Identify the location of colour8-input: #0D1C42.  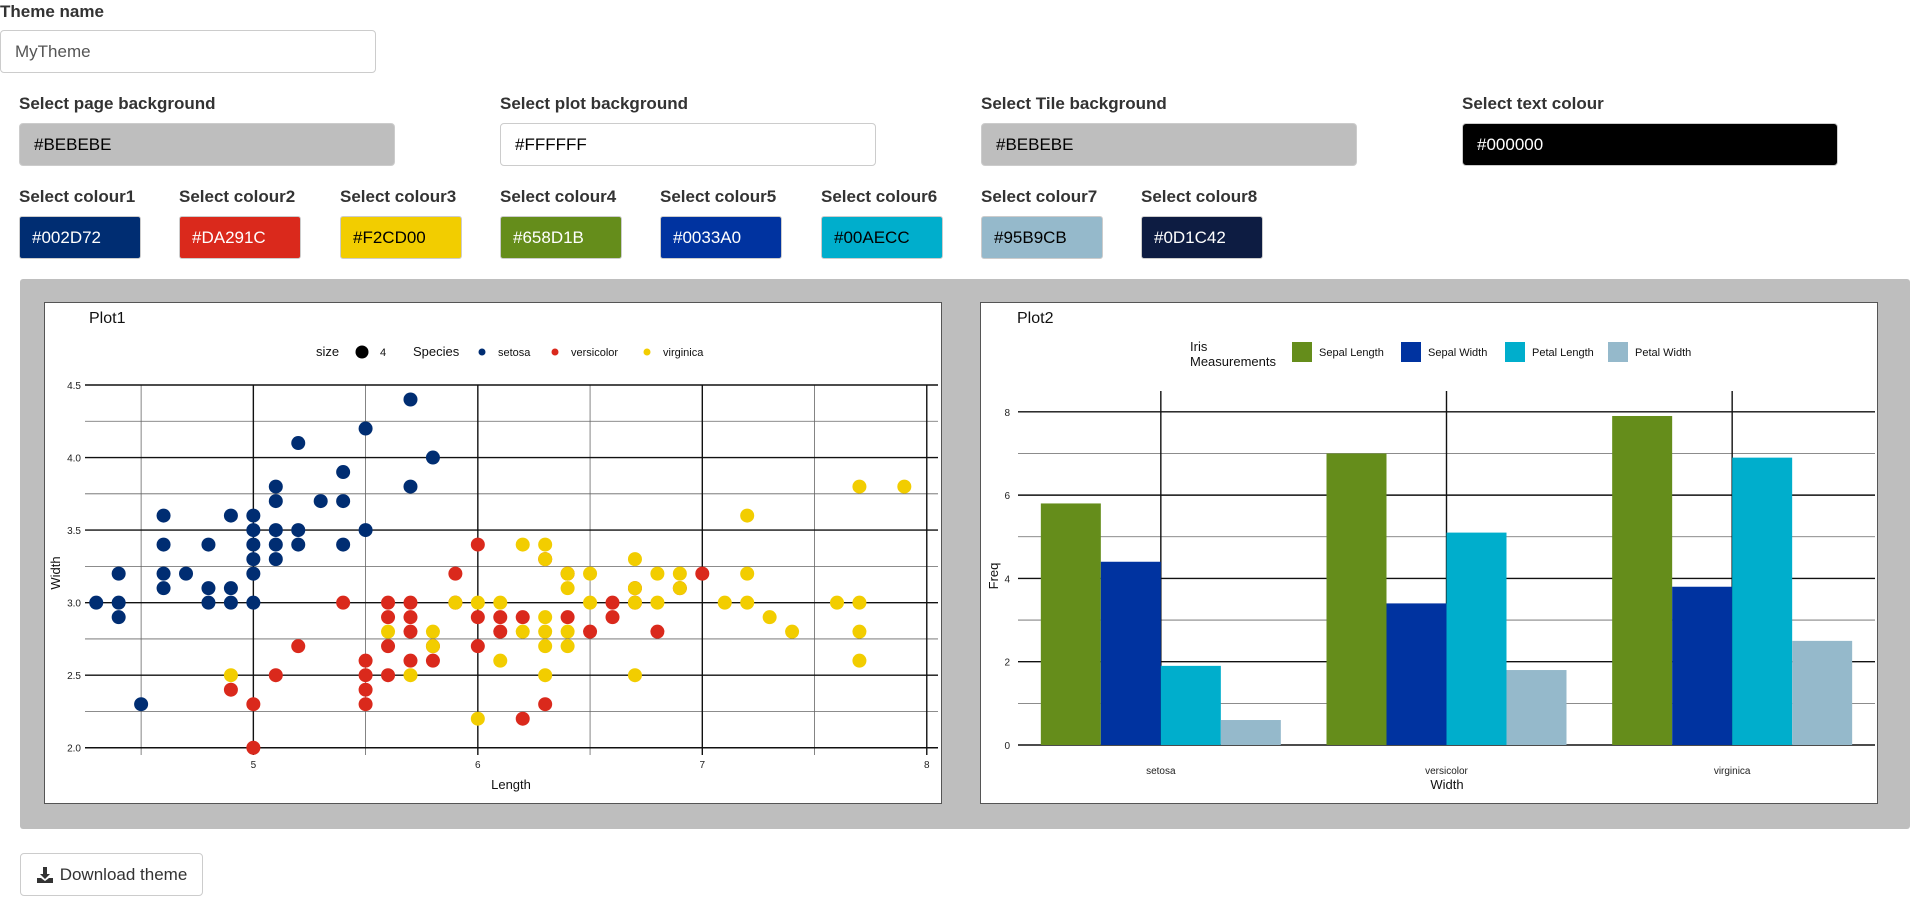
(1202, 237).